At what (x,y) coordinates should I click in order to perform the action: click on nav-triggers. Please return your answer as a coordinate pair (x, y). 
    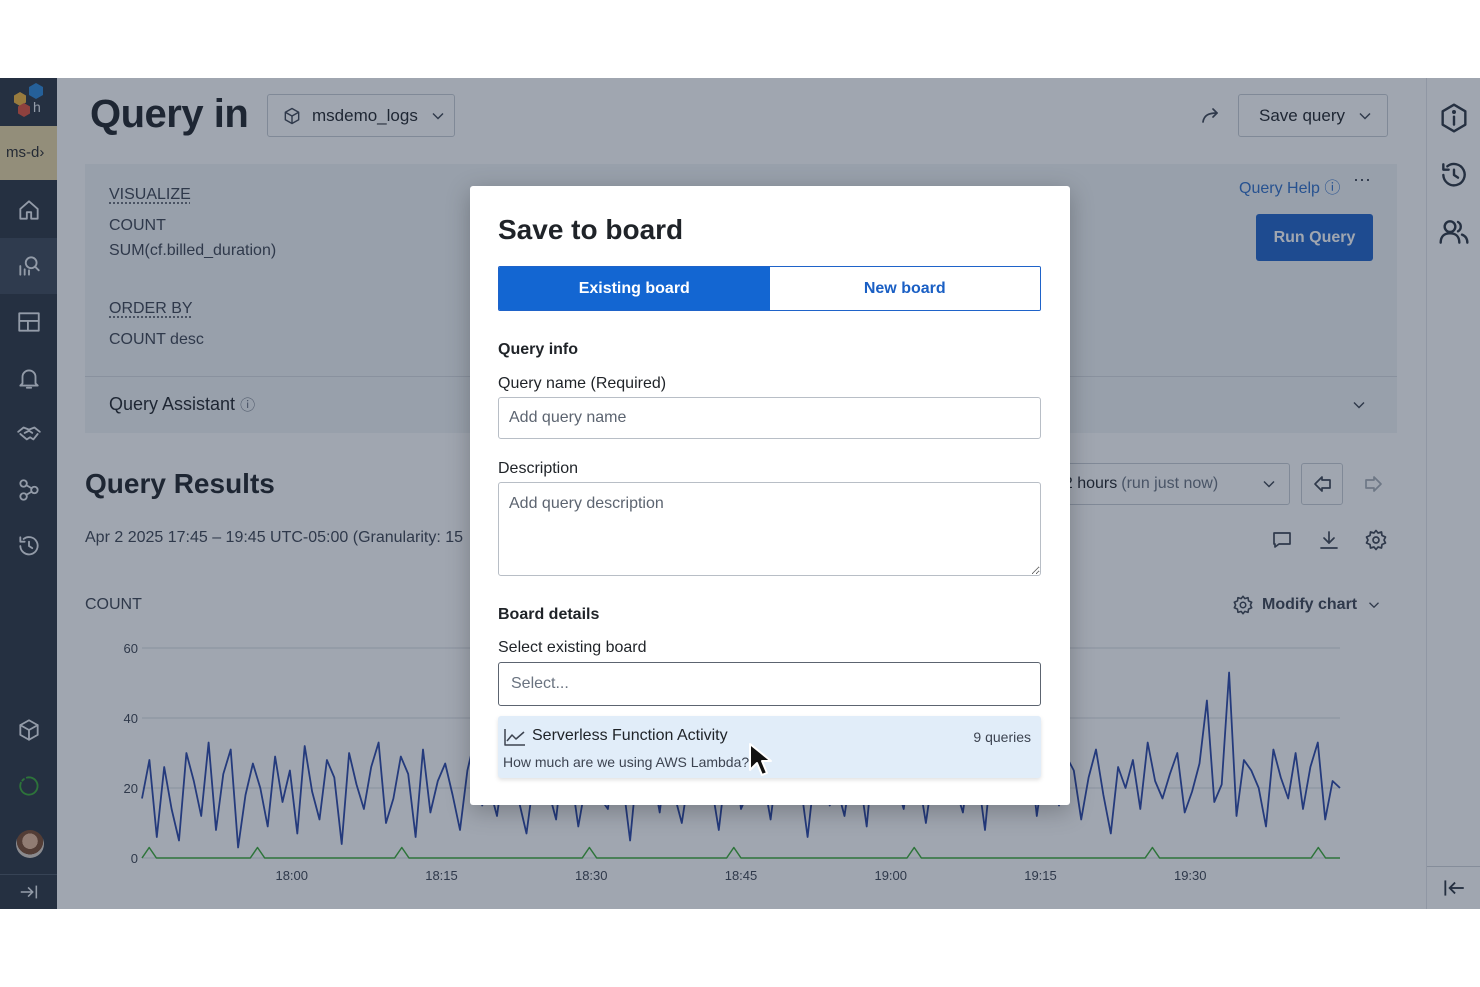
    Looking at the image, I should click on (28, 378).